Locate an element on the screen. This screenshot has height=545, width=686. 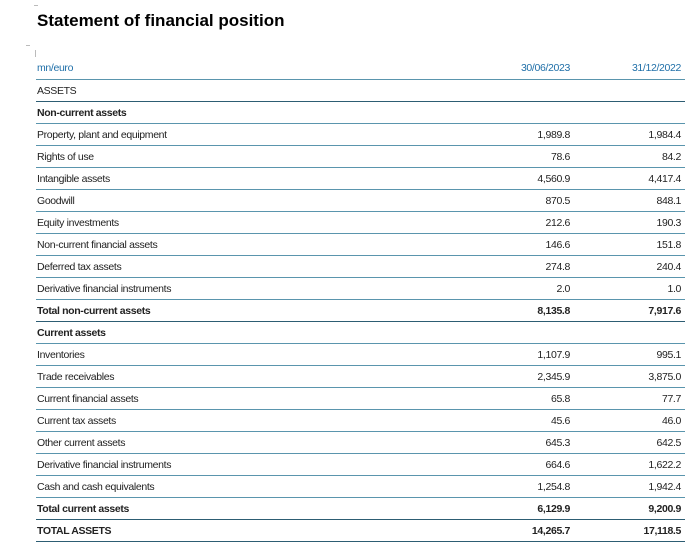
total-row: Total non-current assets 8,135.8 7,917.6 is located at coordinates (360, 310).